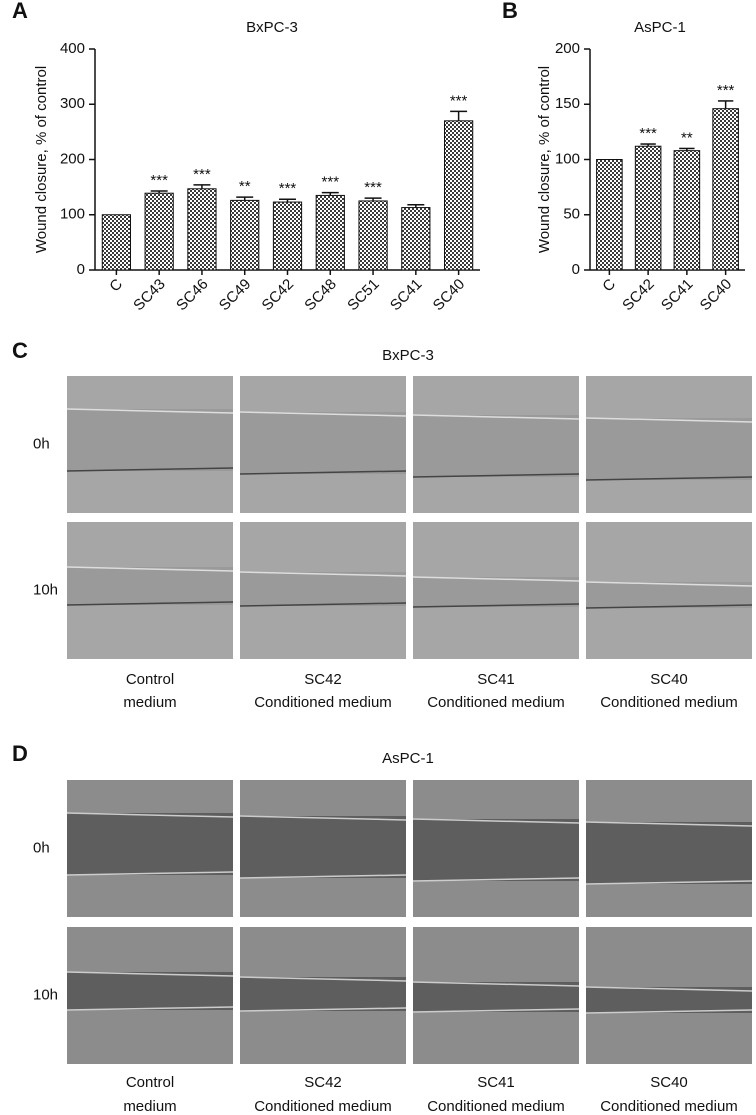 Image resolution: width=756 pixels, height=1115 pixels. What do you see at coordinates (510, 11) in the screenshot?
I see `panel-letter: B` at bounding box center [510, 11].